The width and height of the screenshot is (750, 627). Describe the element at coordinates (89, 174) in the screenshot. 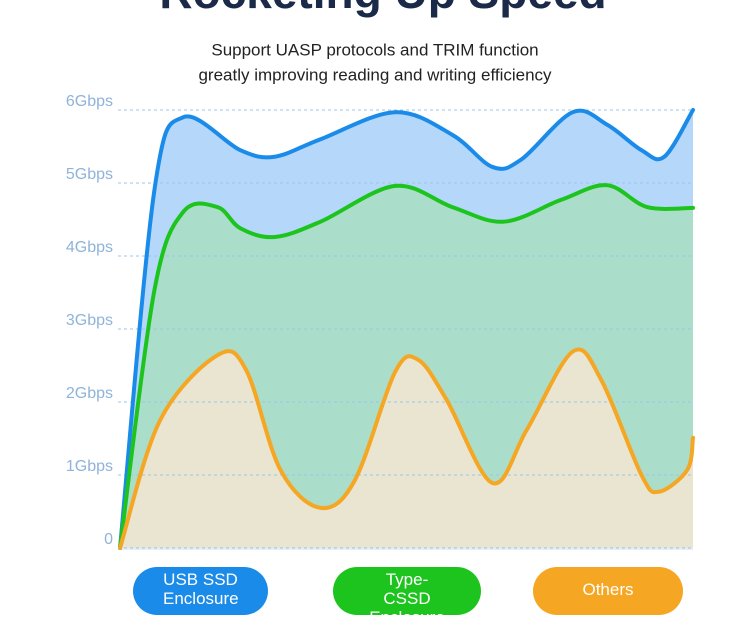

I see `y-tick-label: 5Gbps` at that location.